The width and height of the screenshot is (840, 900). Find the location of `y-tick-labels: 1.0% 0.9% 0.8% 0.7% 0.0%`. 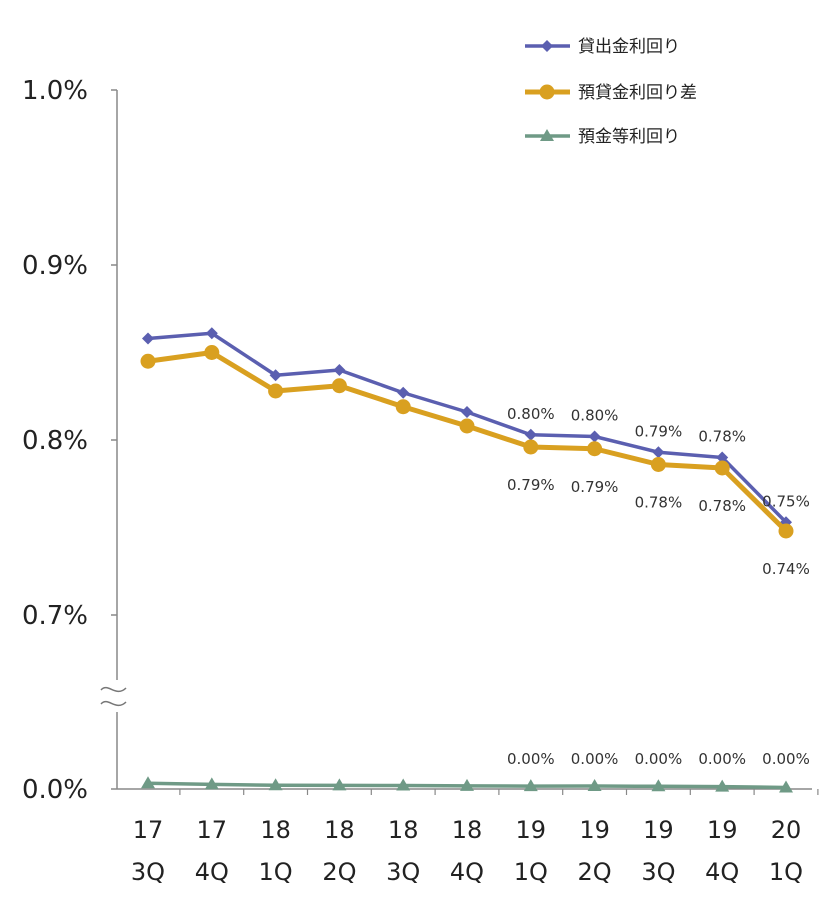

y-tick-labels: 1.0% 0.9% 0.8% 0.7% 0.0% is located at coordinates (55, 440).